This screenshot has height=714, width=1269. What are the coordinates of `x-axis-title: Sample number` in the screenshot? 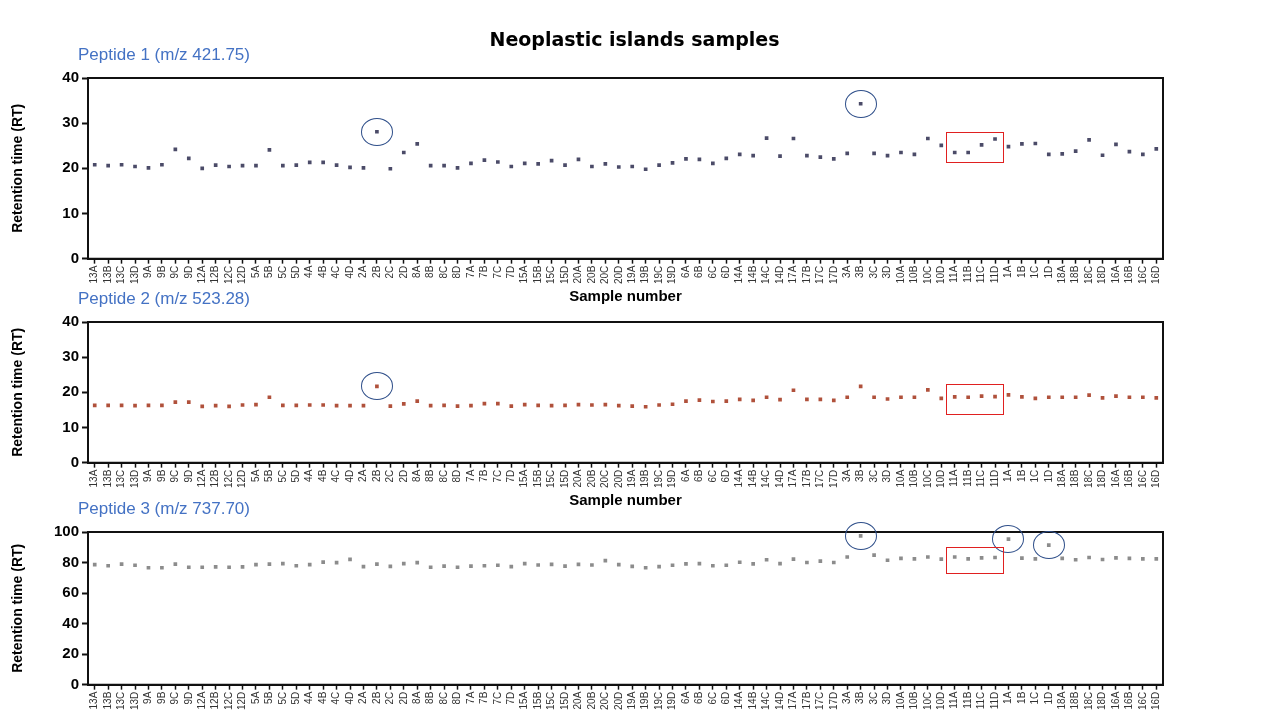 It's located at (625, 296).